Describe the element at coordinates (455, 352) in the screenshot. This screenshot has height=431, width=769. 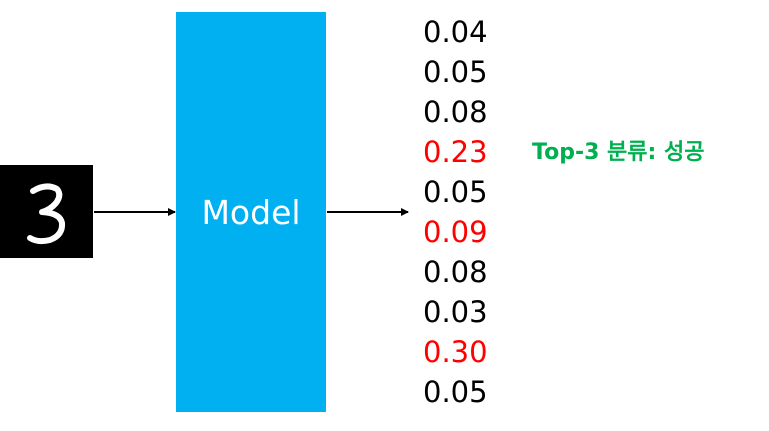
I see `output-probability: 0.30` at that location.